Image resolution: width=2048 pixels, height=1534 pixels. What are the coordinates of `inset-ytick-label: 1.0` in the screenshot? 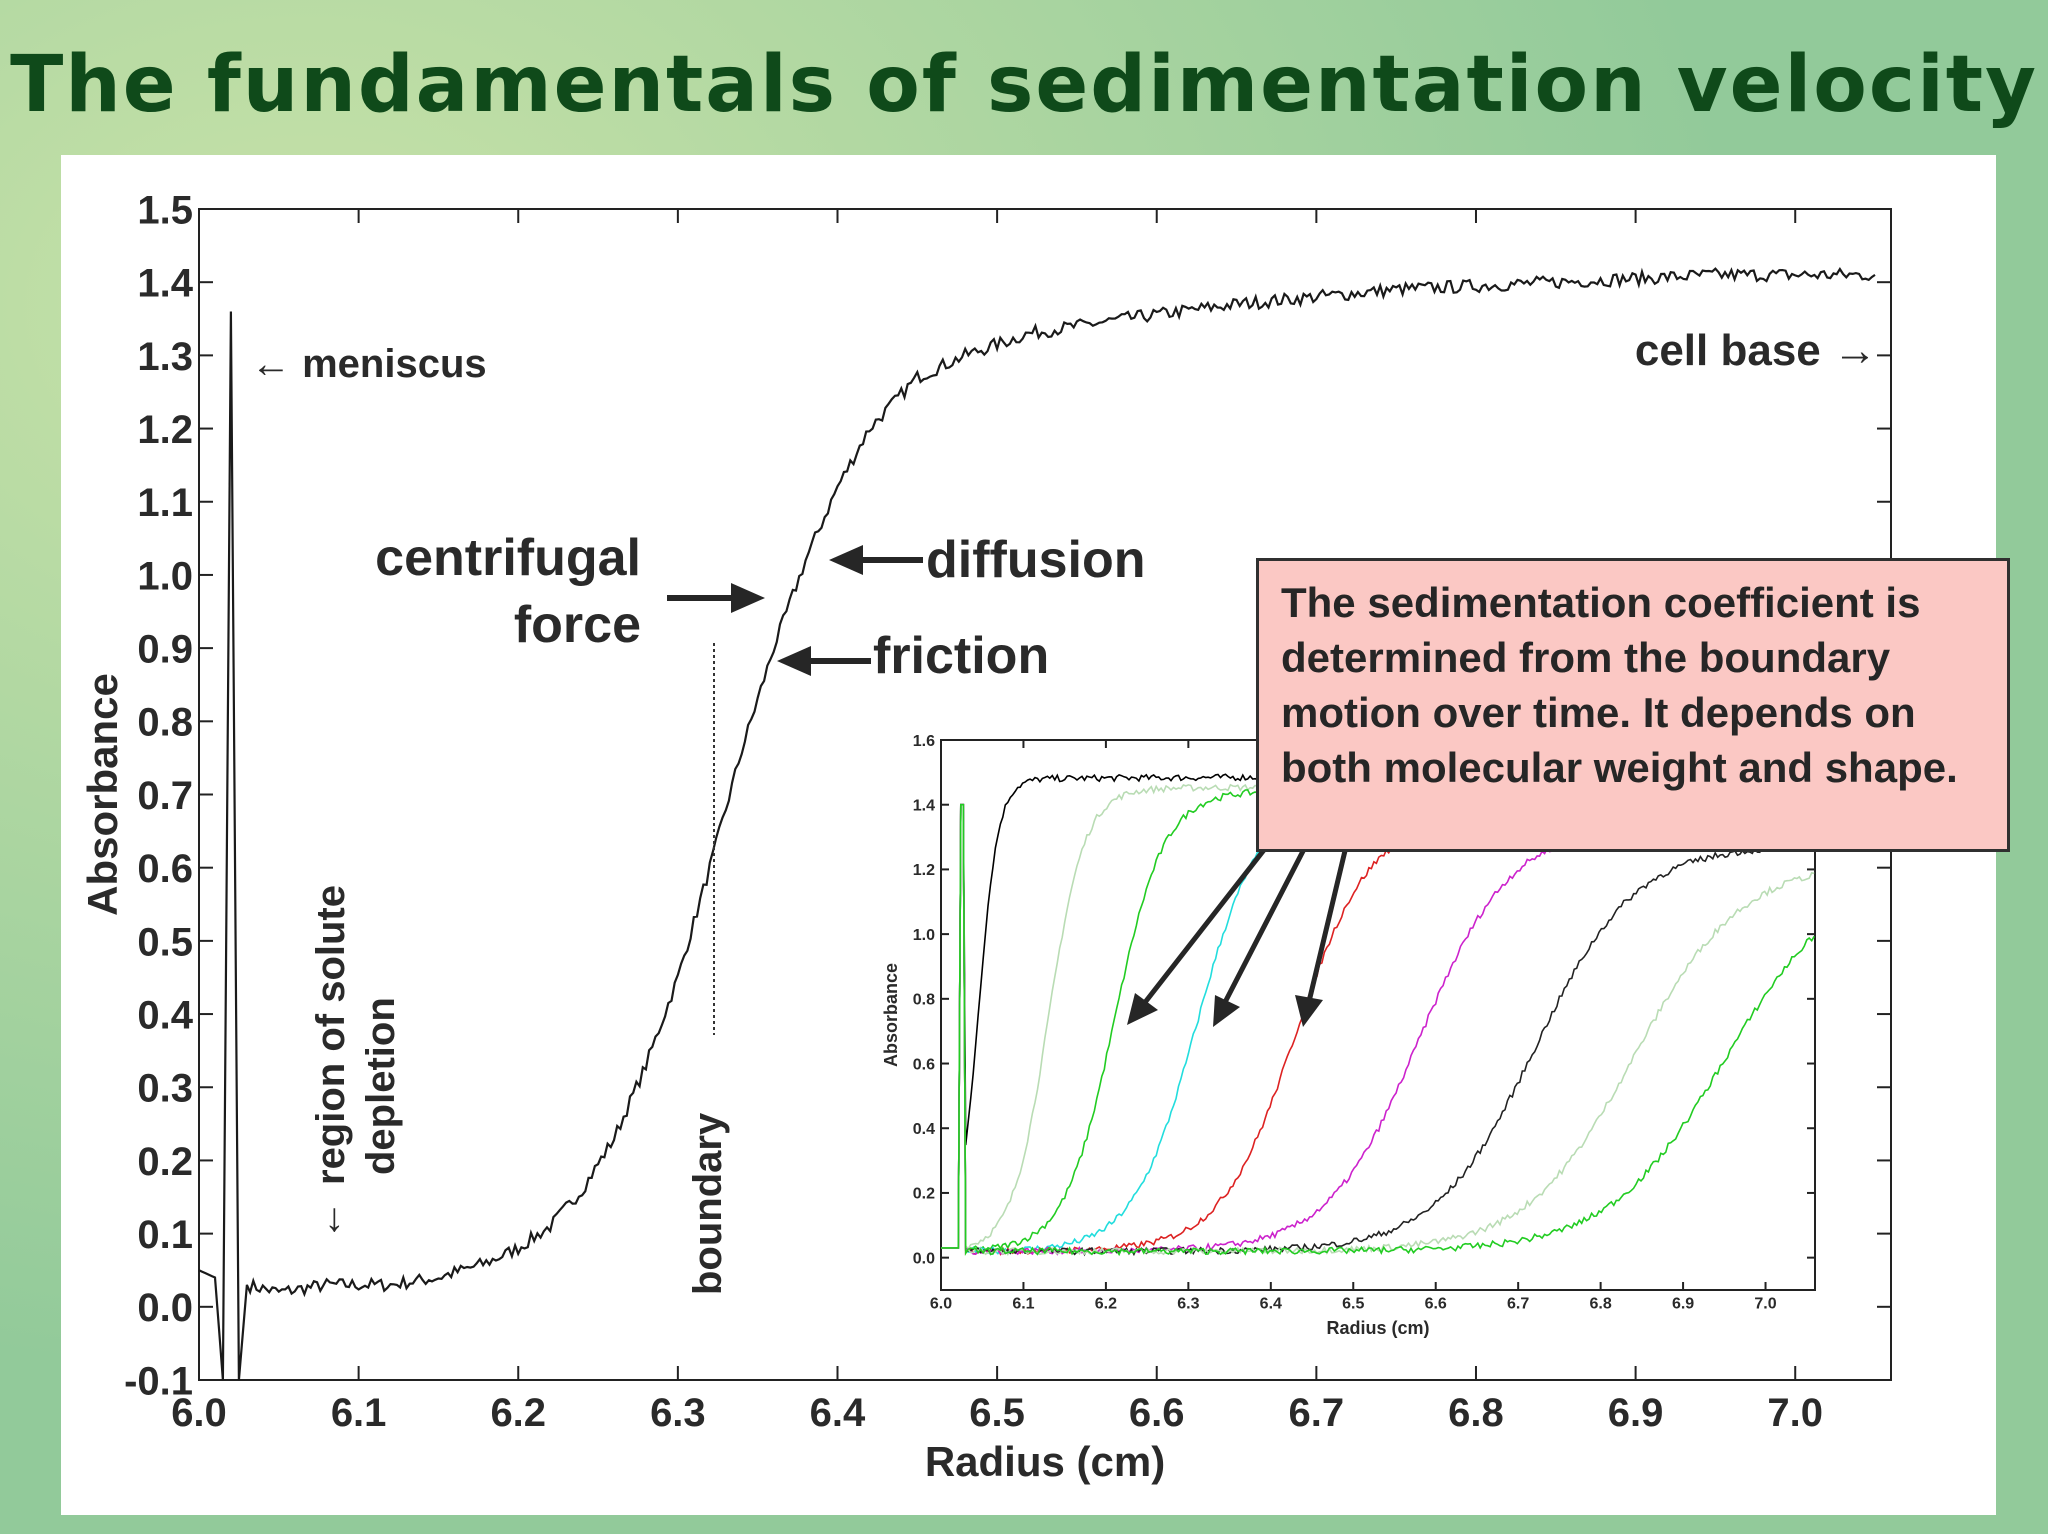 It's located at (924, 935).